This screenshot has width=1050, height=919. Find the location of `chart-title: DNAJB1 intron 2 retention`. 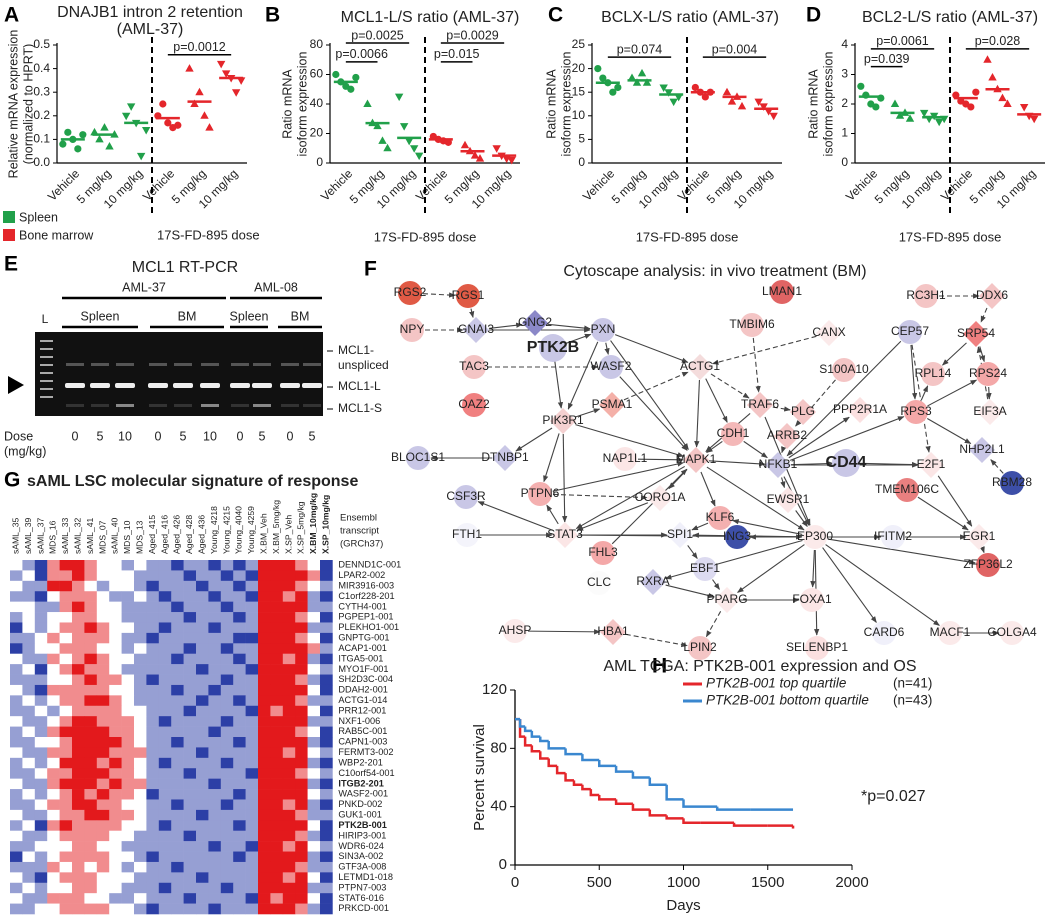

chart-title: DNAJB1 intron 2 retention is located at coordinates (150, 12).